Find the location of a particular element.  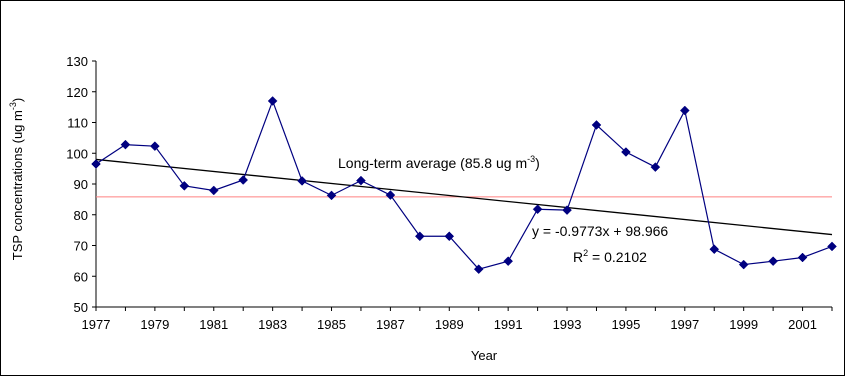

x-tick-label: 1991 is located at coordinates (508, 324).